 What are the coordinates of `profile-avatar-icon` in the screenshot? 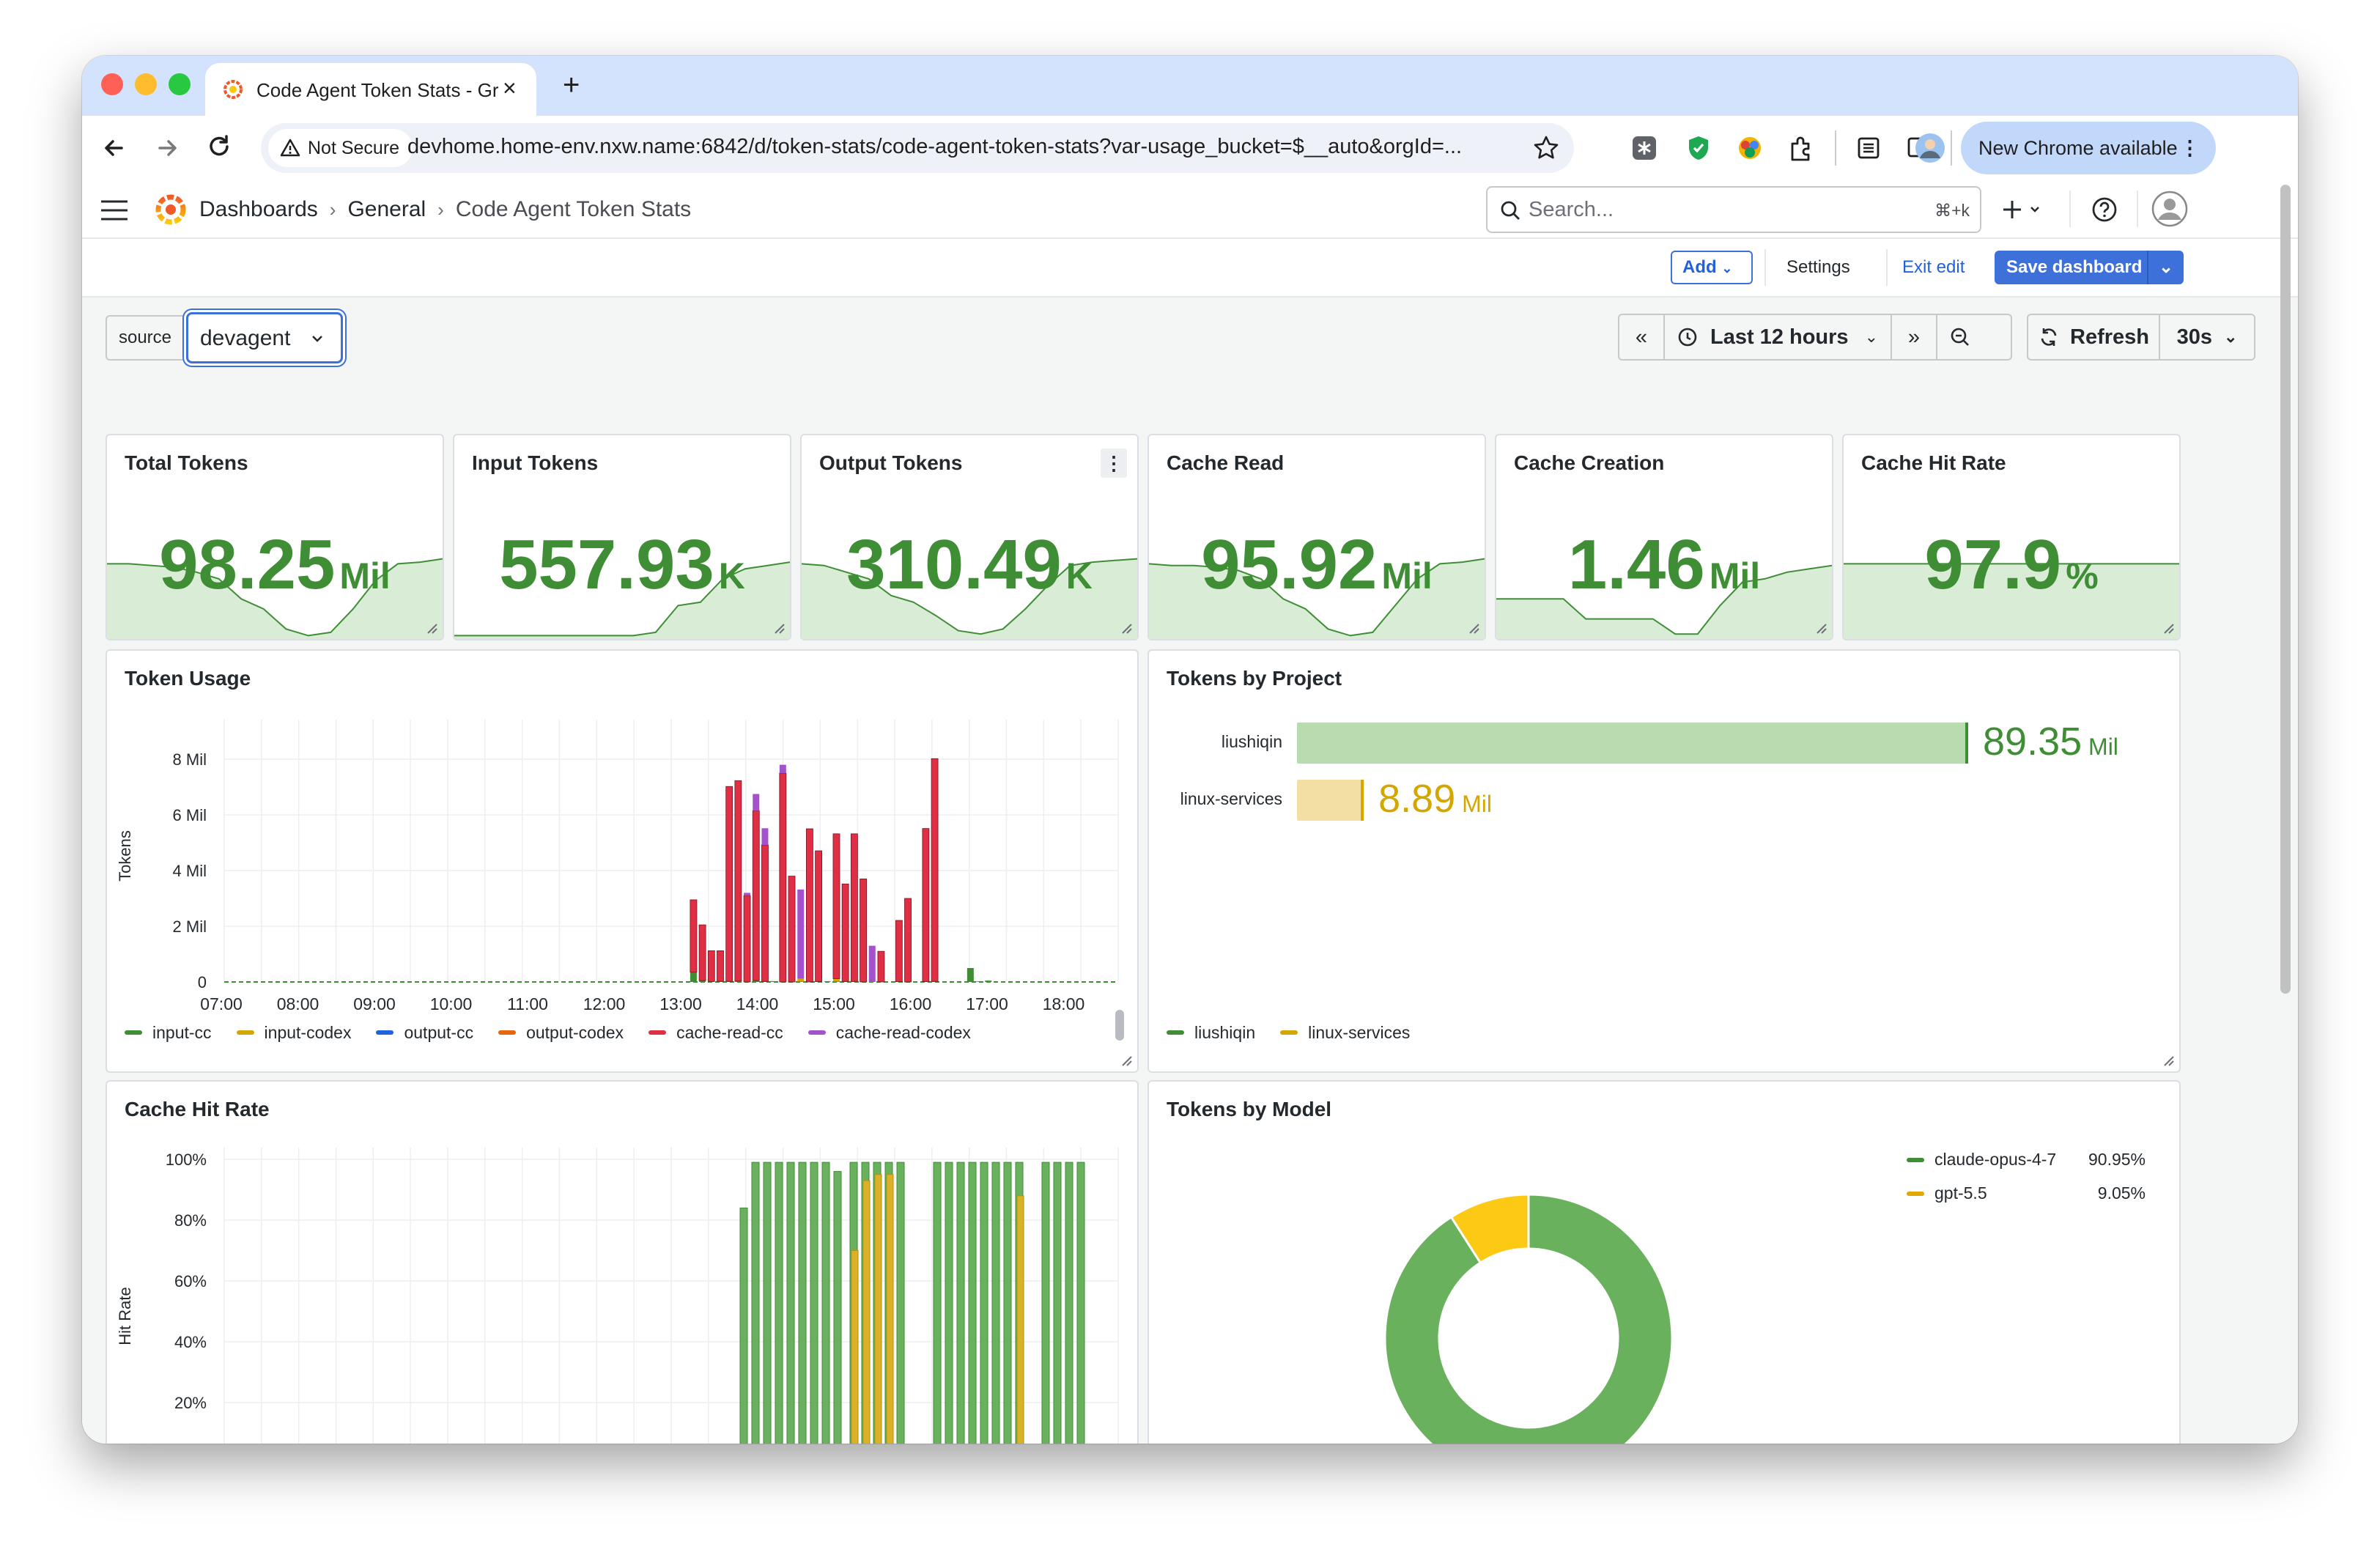 It's located at (1930, 148).